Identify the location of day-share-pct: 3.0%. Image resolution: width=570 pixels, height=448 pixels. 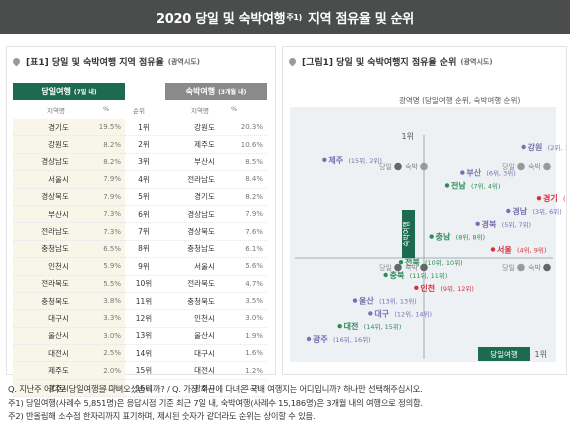
(112, 335).